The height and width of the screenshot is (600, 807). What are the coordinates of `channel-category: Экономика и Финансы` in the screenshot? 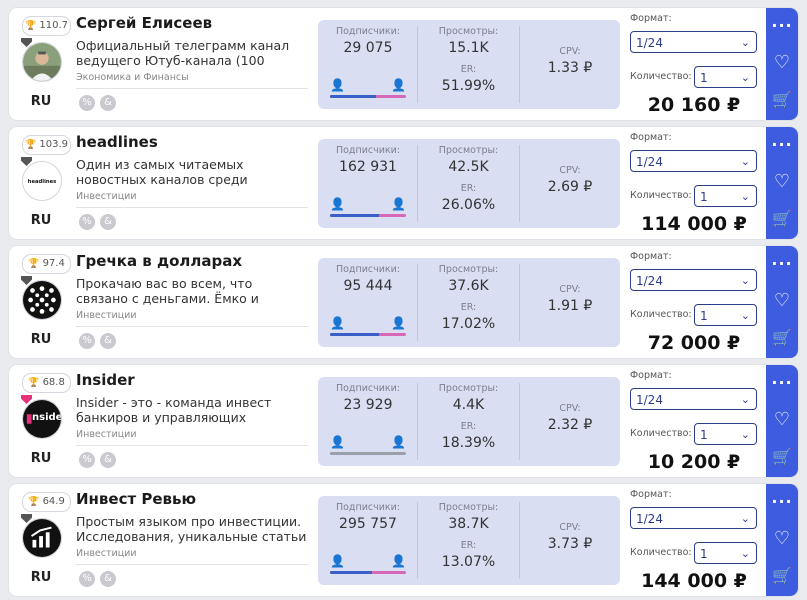 It's located at (132, 77).